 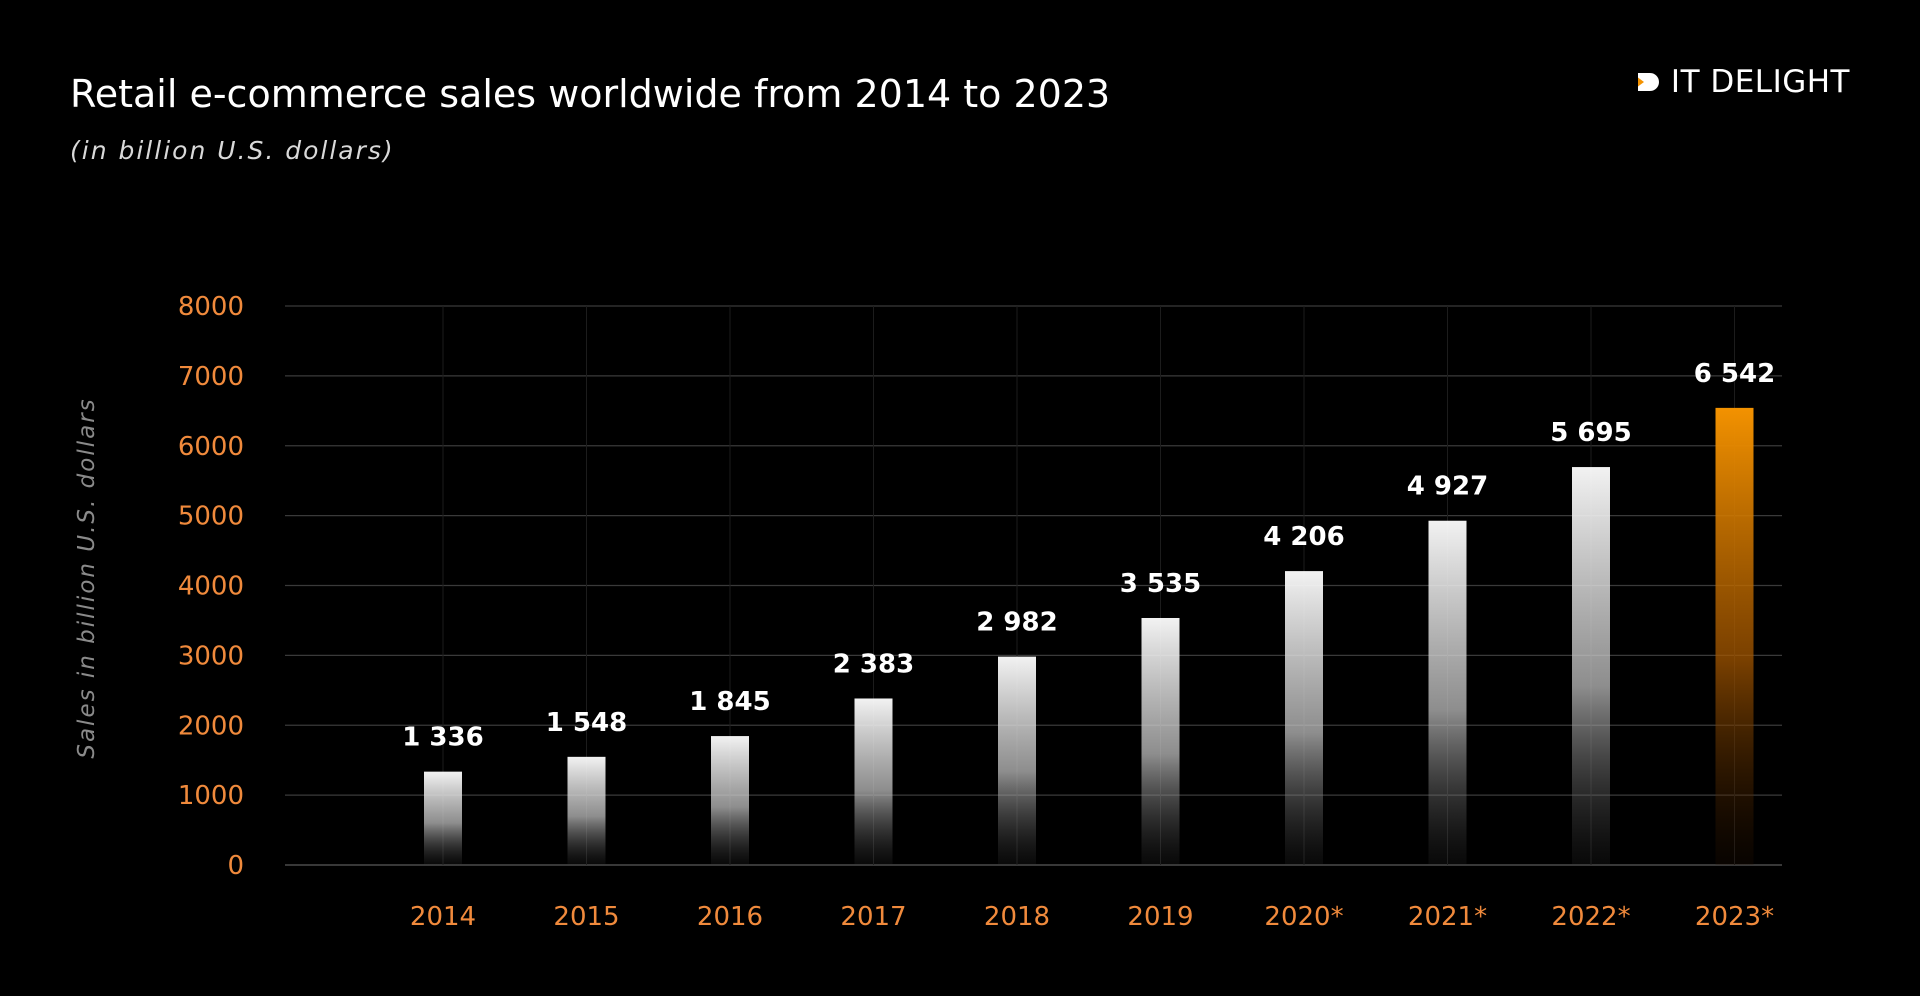 I want to click on data-label: 1 548, so click(x=586, y=723).